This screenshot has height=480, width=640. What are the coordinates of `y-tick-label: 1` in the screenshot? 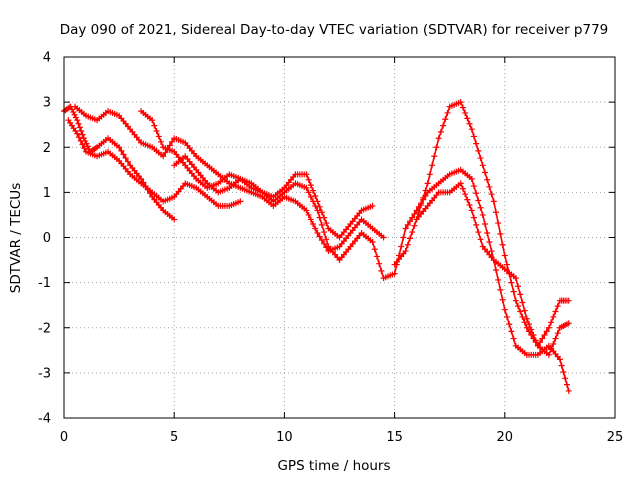 It's located at (47, 193).